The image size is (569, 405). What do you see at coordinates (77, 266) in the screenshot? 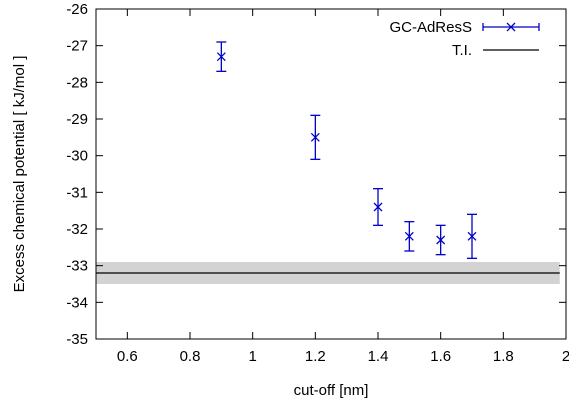
I see `y-tick-label: -33` at bounding box center [77, 266].